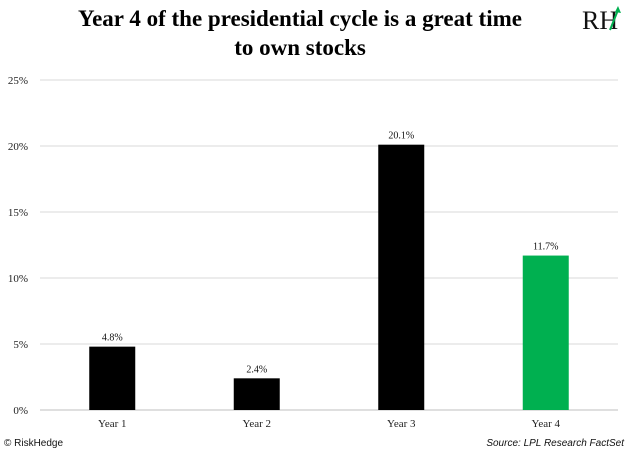 The width and height of the screenshot is (630, 455). I want to click on data-label: 11.7%, so click(545, 247).